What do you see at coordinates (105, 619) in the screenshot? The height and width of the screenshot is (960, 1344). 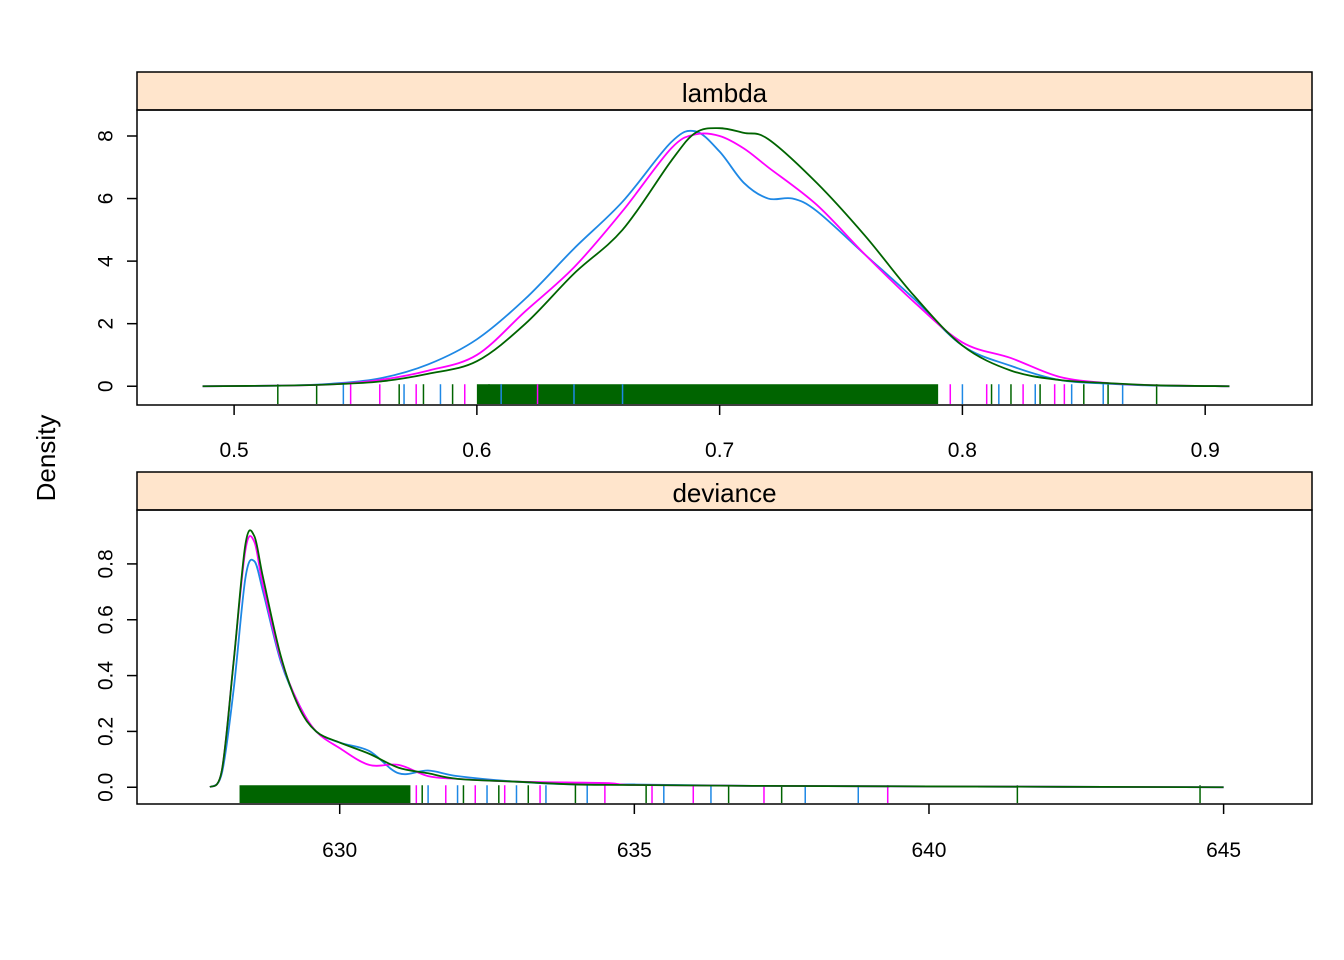 I see `y-tick-label: 0.6` at bounding box center [105, 619].